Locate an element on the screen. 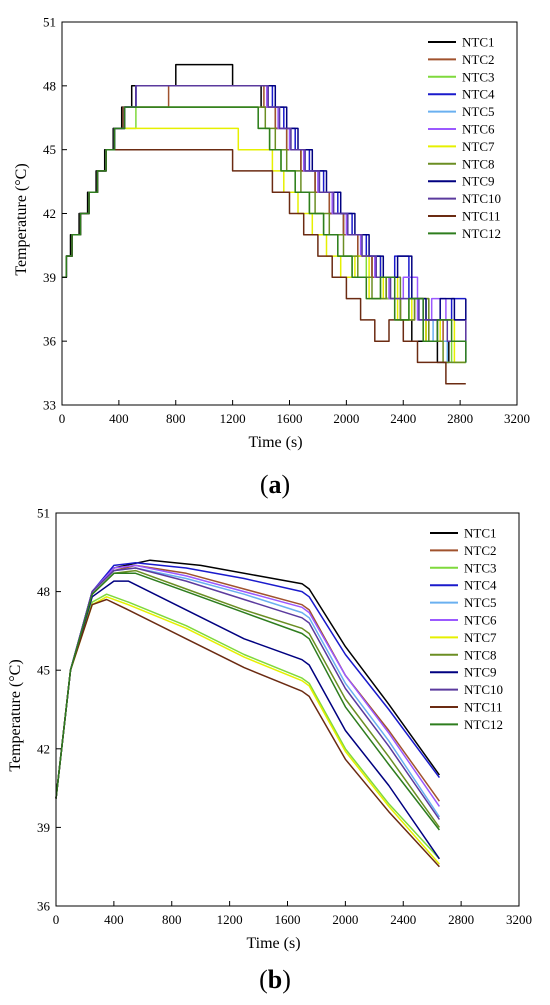 The image size is (550, 1005). ca-x-axis-label: Time (s) is located at coordinates (275, 442).